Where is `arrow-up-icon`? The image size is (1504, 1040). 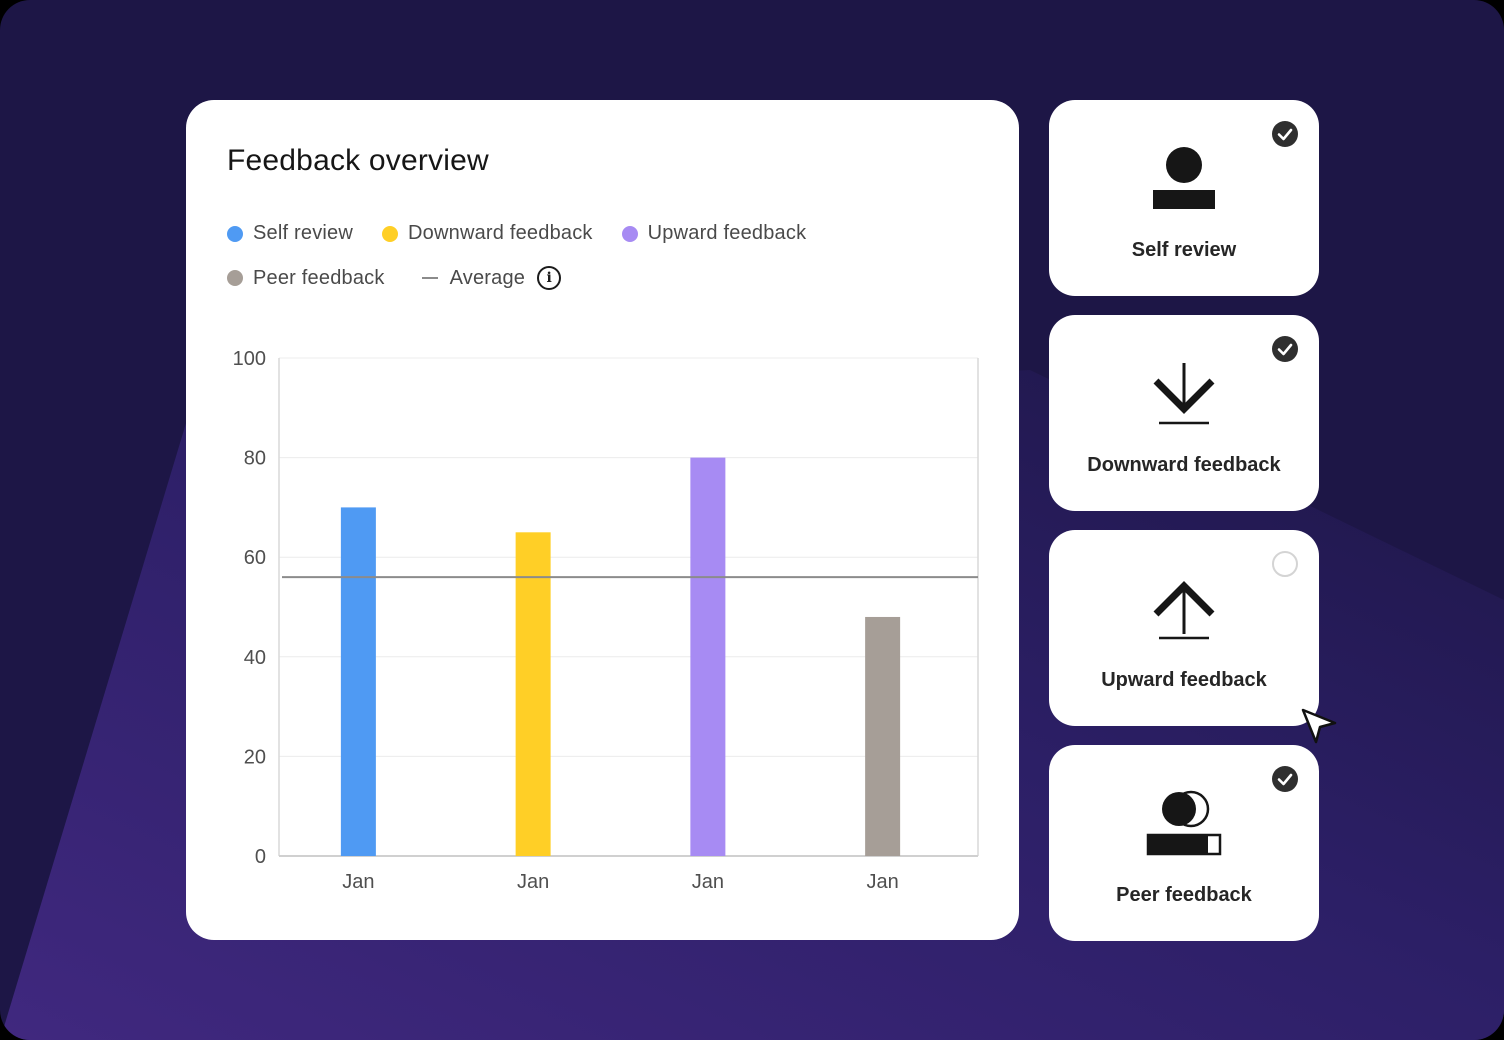
arrow-up-icon is located at coordinates (1184, 610).